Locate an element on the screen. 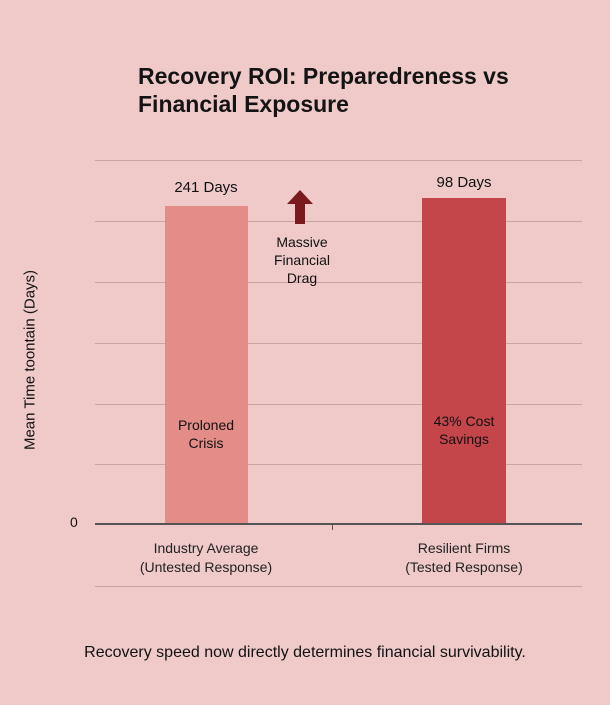  drag-annotation: Massive Financial Drag is located at coordinates (302, 260).